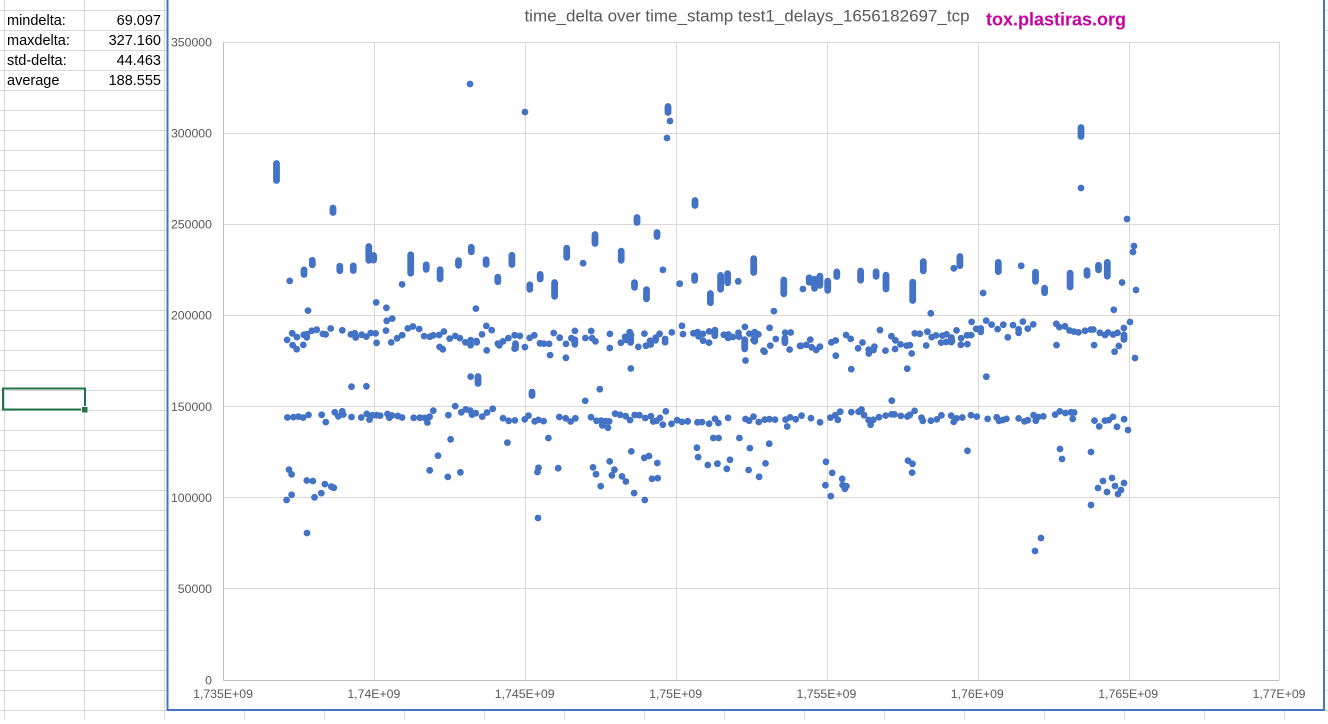  Describe the element at coordinates (36, 21) in the screenshot. I see `svg-text: mindelta:` at that location.